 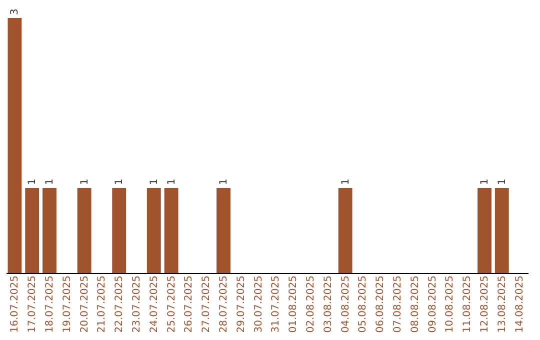 I want to click on x-tick-label: 06.08.2025, so click(x=380, y=304).